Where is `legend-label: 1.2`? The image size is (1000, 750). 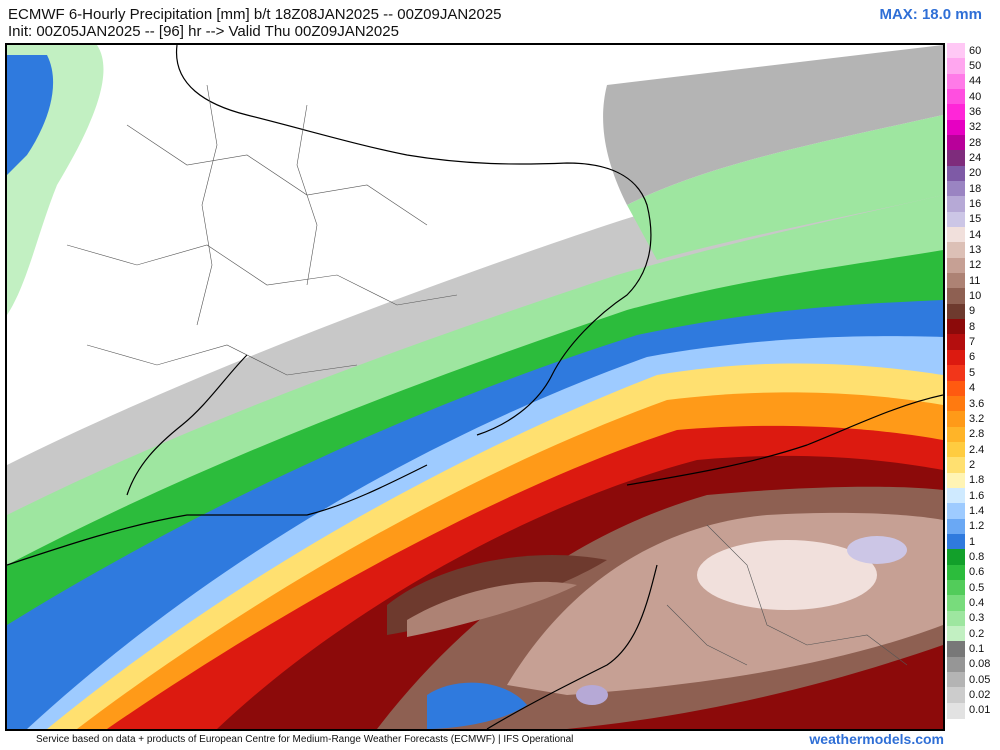 legend-label: 1.2 is located at coordinates (977, 526).